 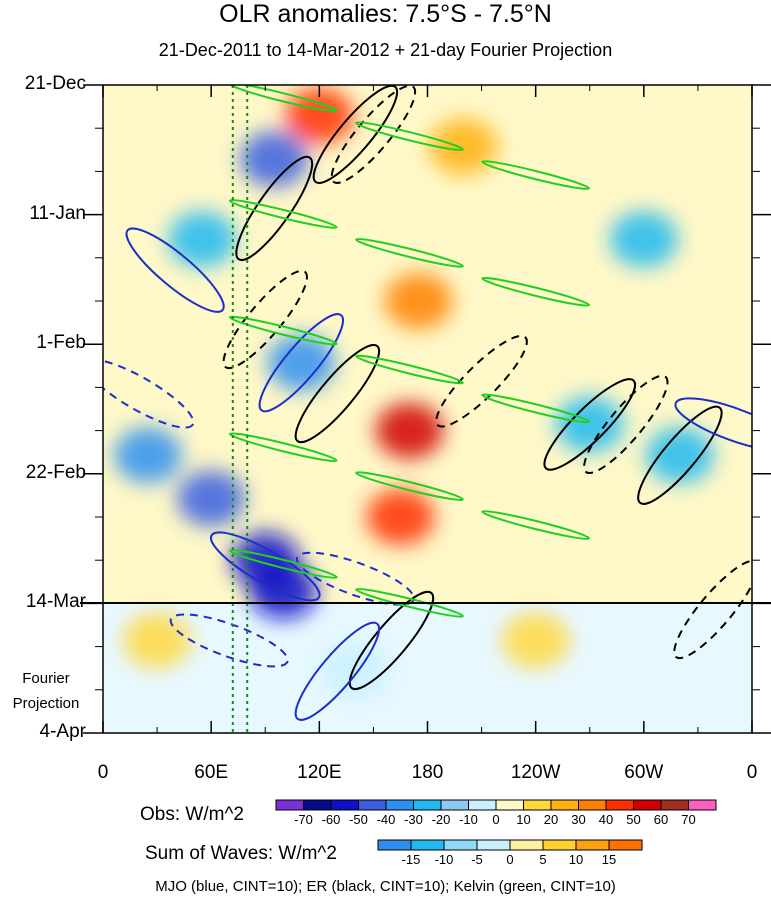 I want to click on y-tick-label: 14-Mar, so click(x=55, y=602).